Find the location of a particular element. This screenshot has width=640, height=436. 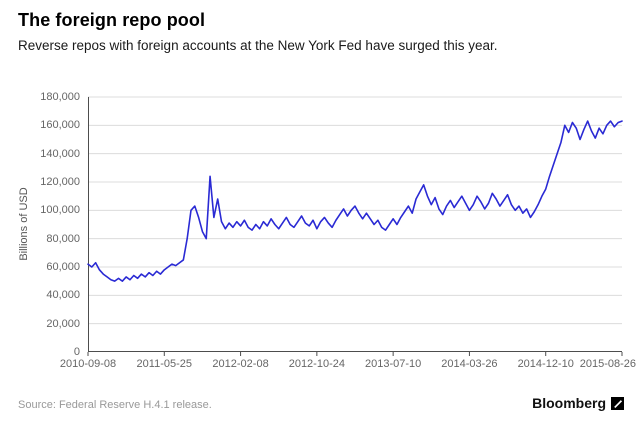

y-tick-label: 160,000 is located at coordinates (60, 125).